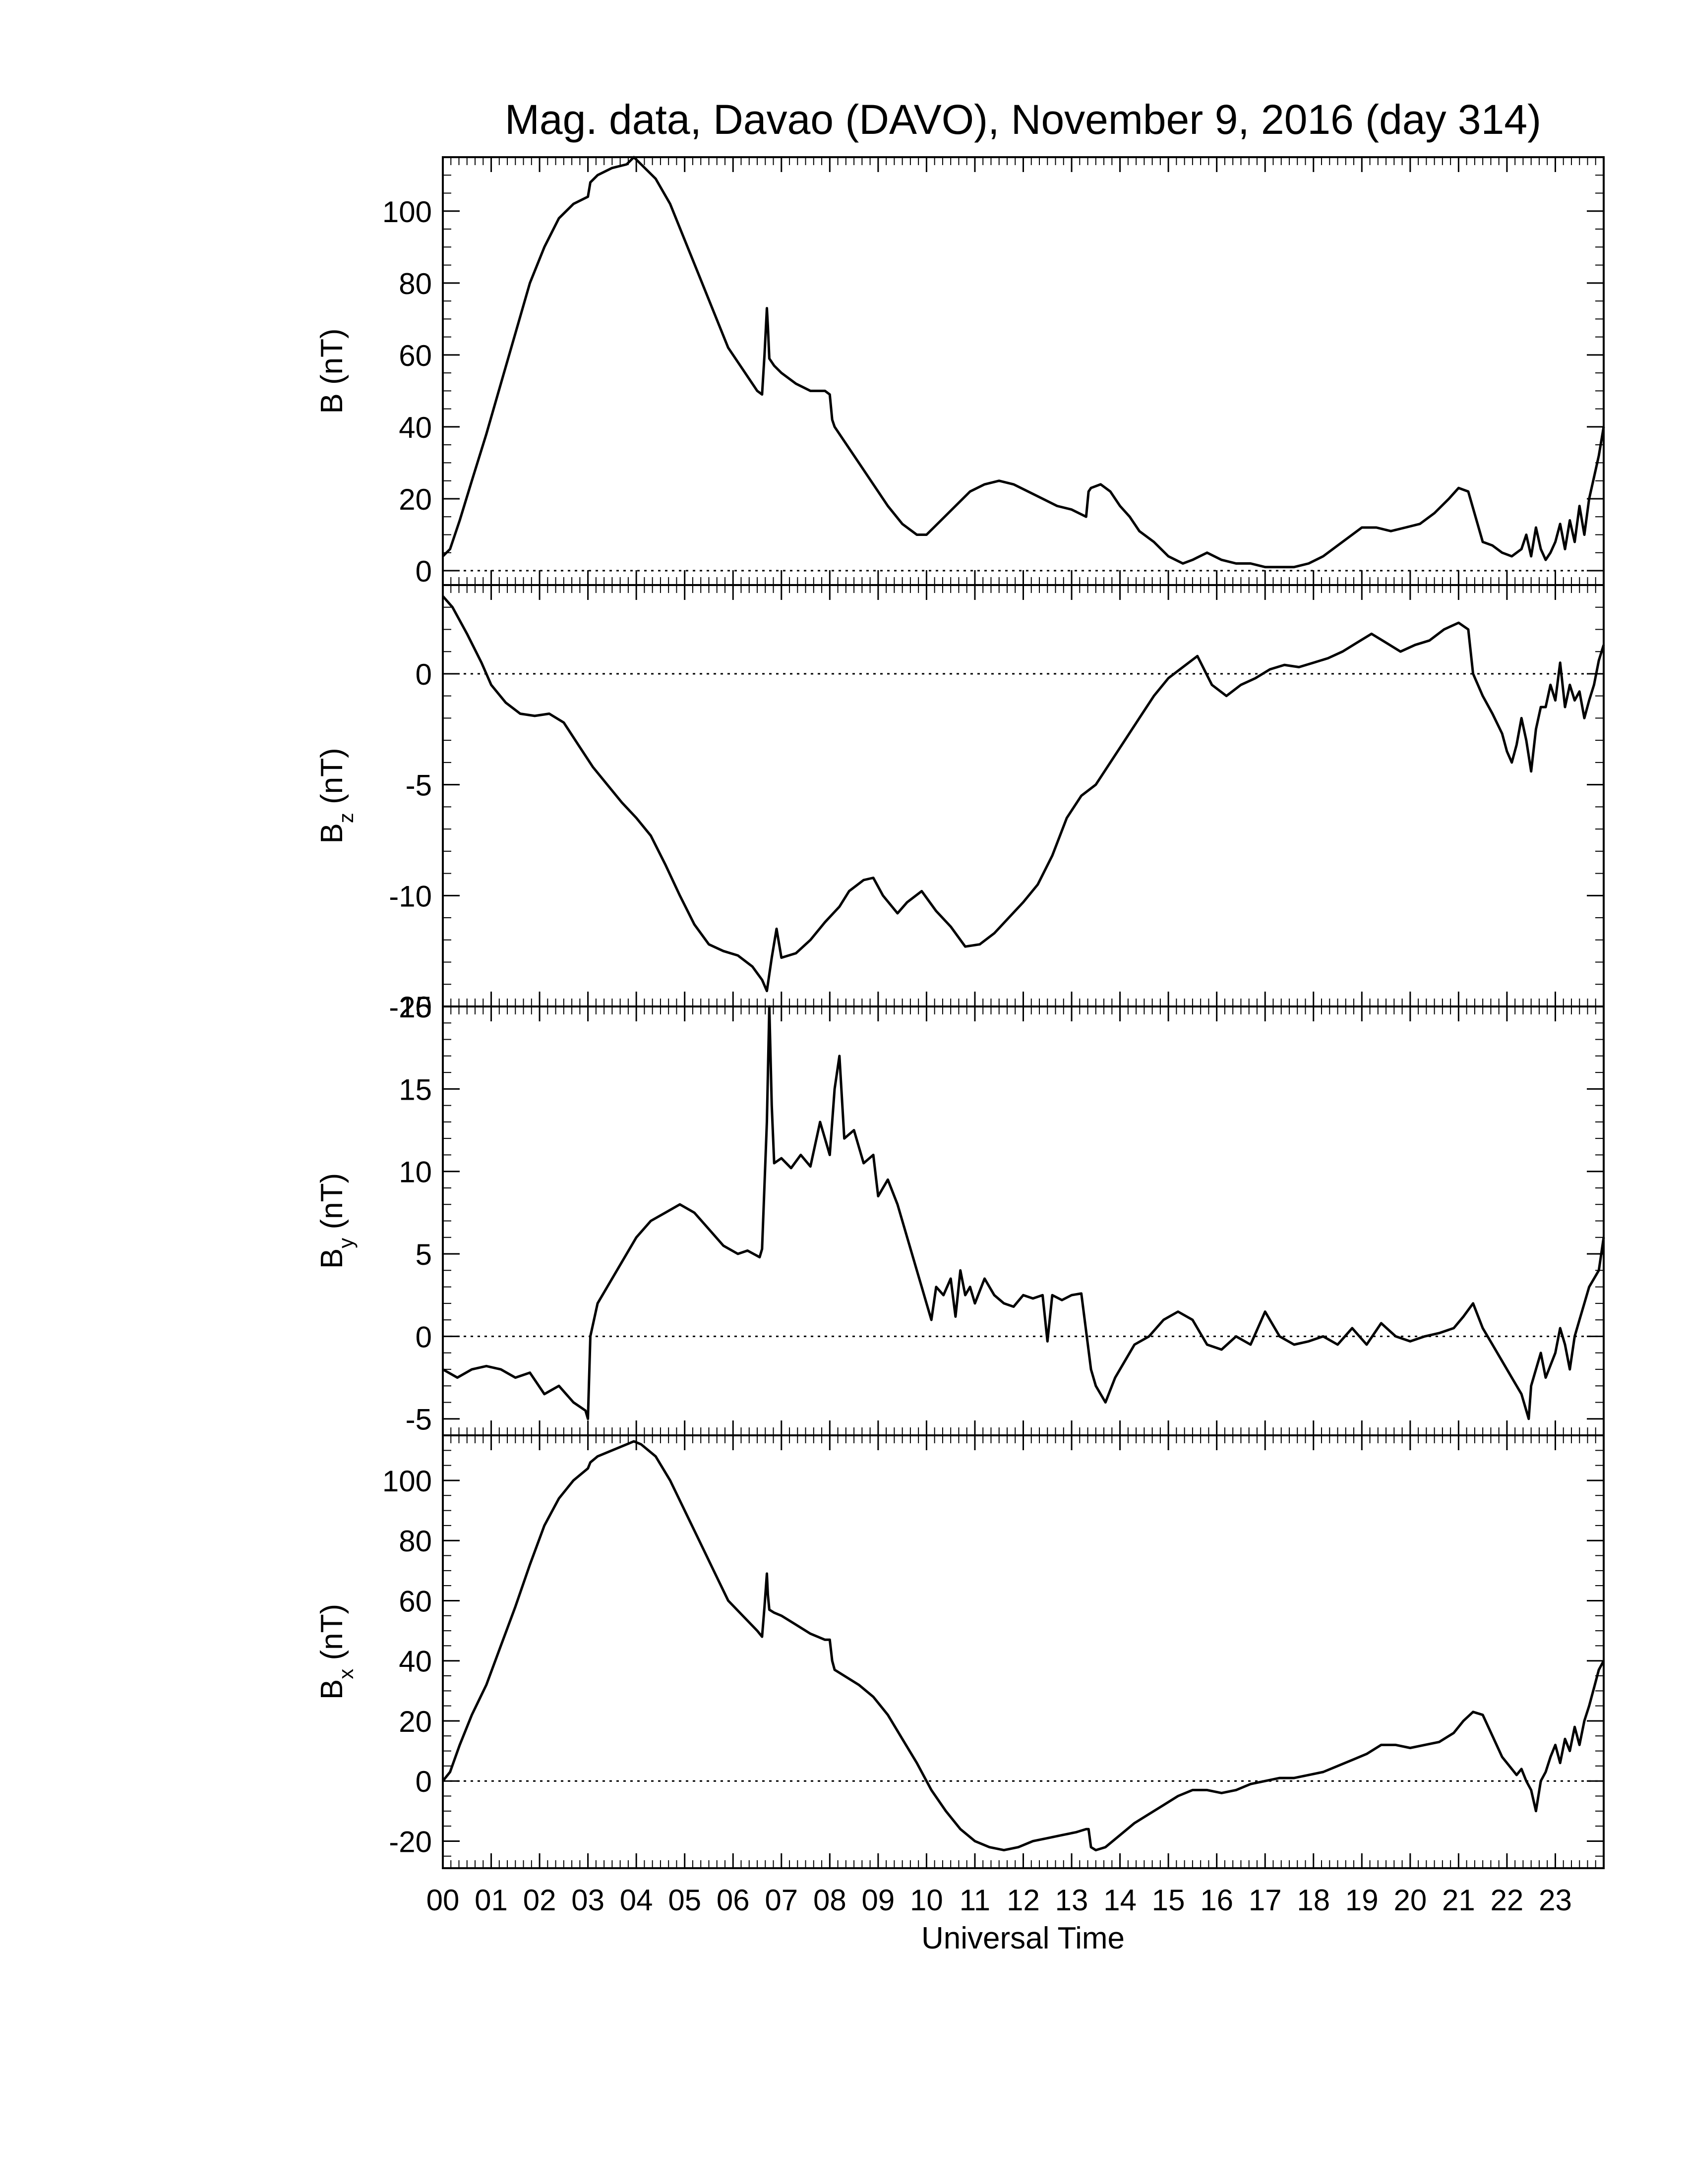 The image size is (1686, 2184). I want to click on x-tick-label: 17, so click(1265, 1900).